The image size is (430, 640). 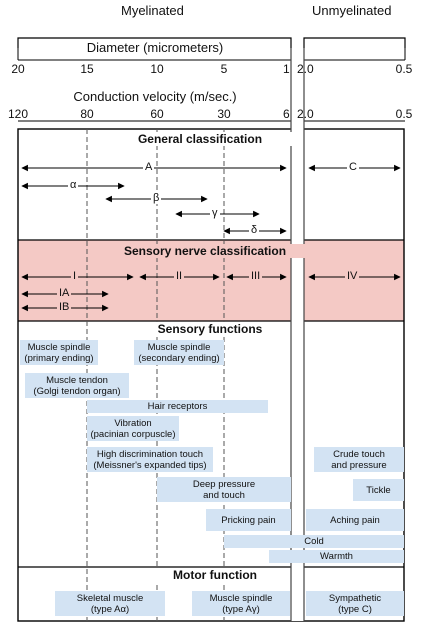 What do you see at coordinates (314, 541) in the screenshot?
I see `function-box-cold: Cold` at bounding box center [314, 541].